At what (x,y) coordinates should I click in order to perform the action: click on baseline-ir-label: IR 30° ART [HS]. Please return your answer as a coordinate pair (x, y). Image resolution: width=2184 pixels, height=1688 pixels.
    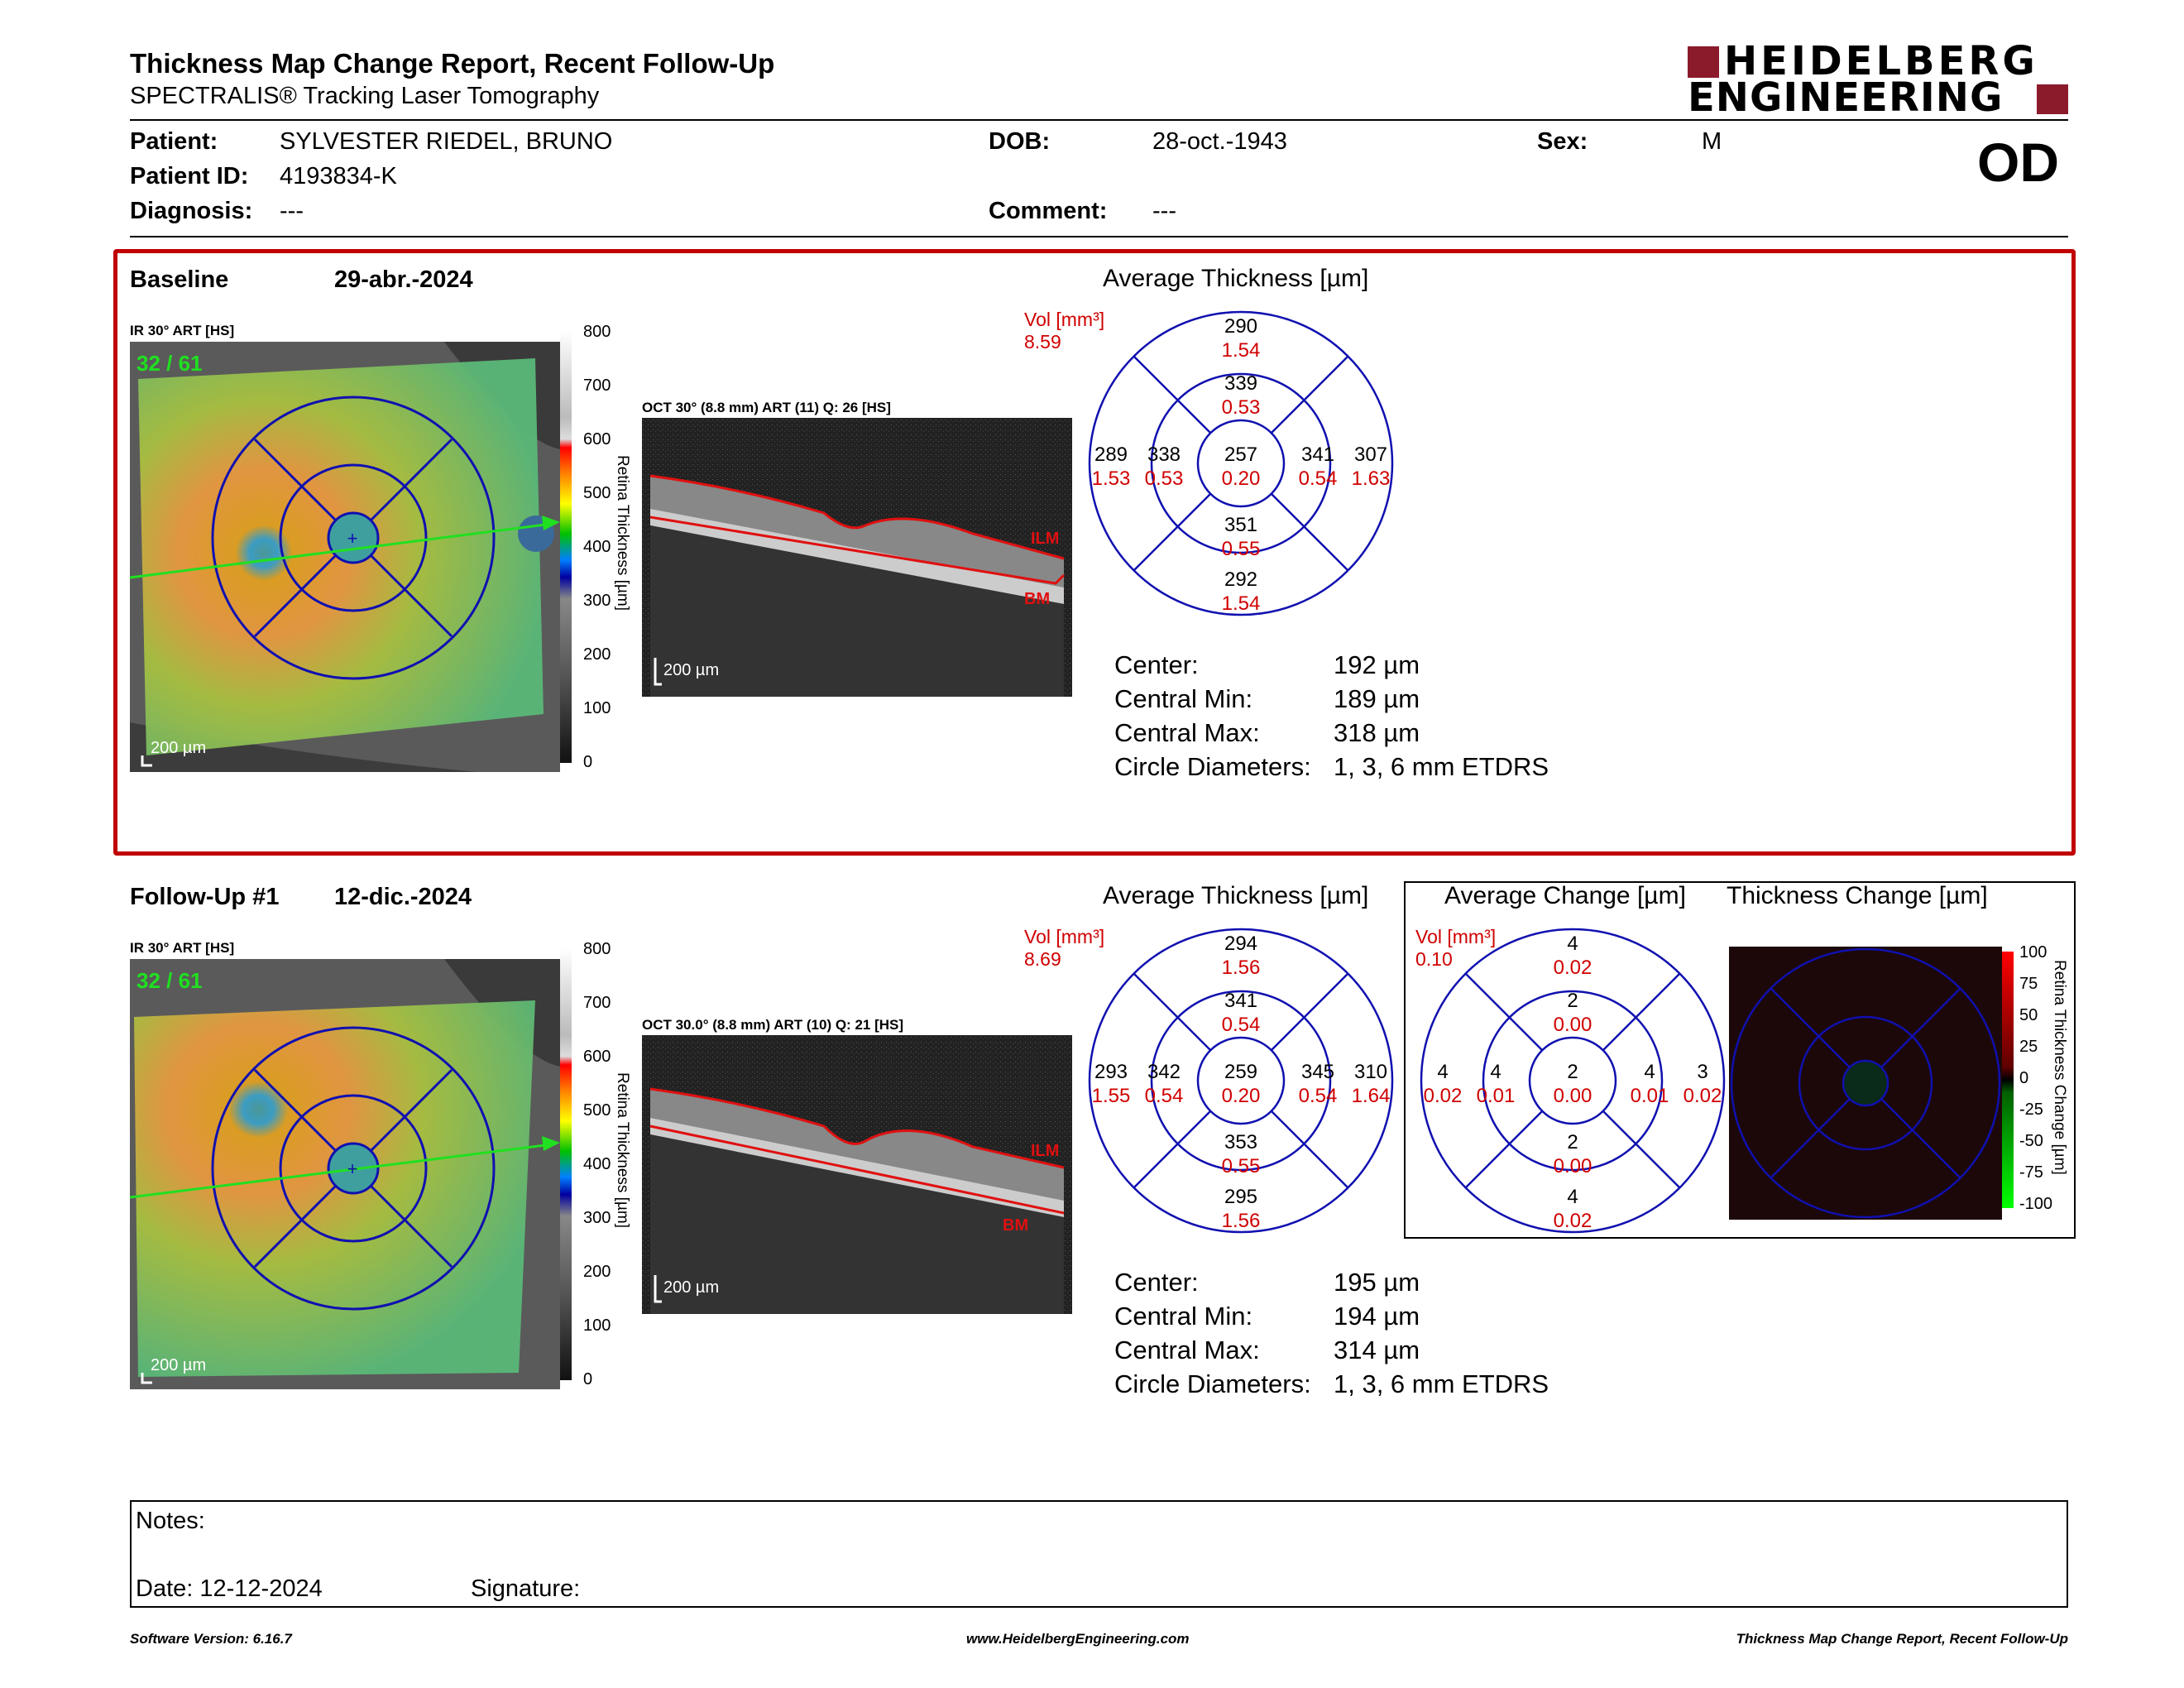
    Looking at the image, I should click on (182, 330).